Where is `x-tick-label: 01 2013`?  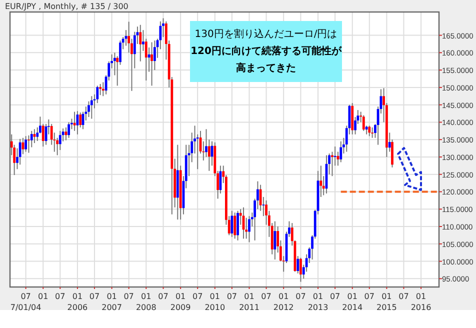
x-tick-label: 01 2013 is located at coordinates (318, 302).